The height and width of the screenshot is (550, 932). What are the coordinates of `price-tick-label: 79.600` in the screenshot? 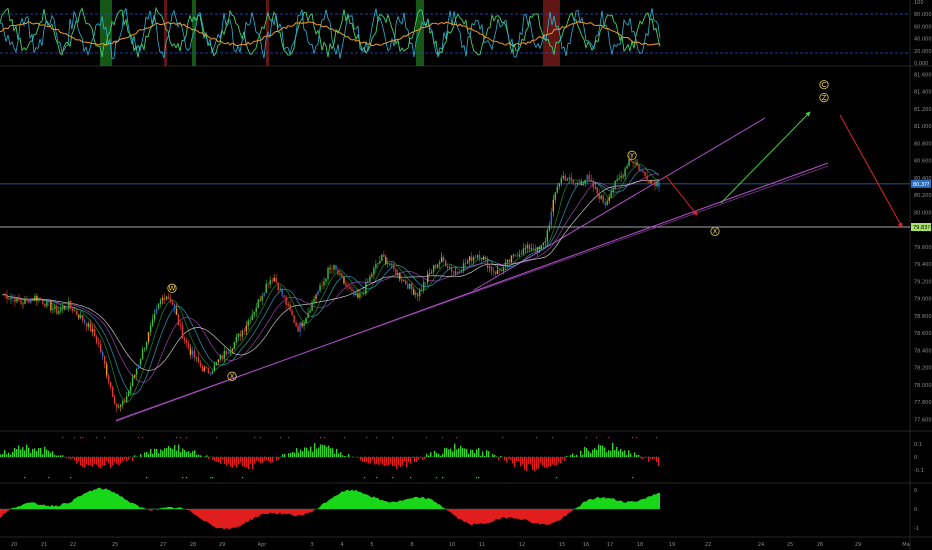 It's located at (923, 248).